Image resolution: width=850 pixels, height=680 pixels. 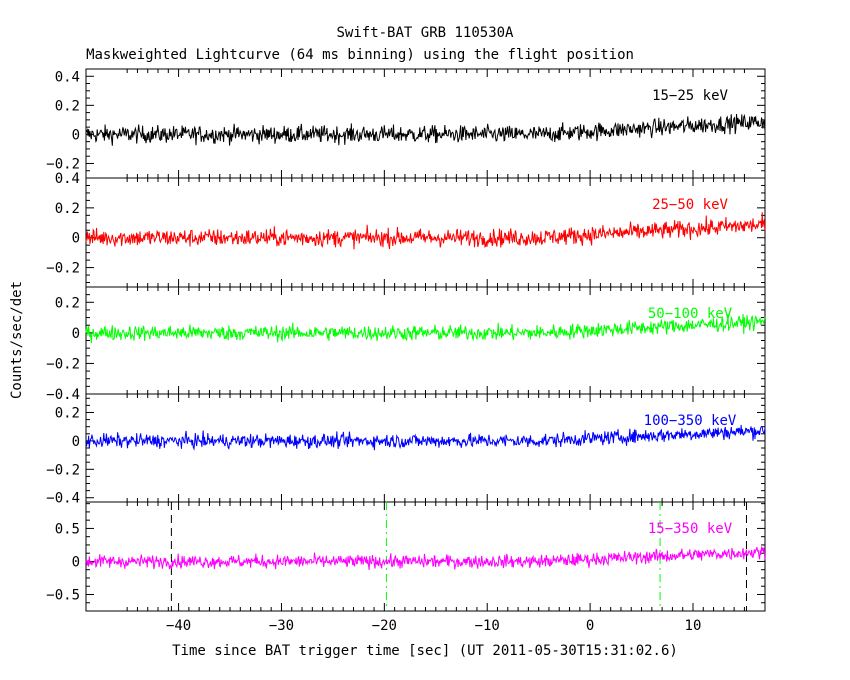 What do you see at coordinates (384, 626) in the screenshot?
I see `x-tick-label: −20` at bounding box center [384, 626].